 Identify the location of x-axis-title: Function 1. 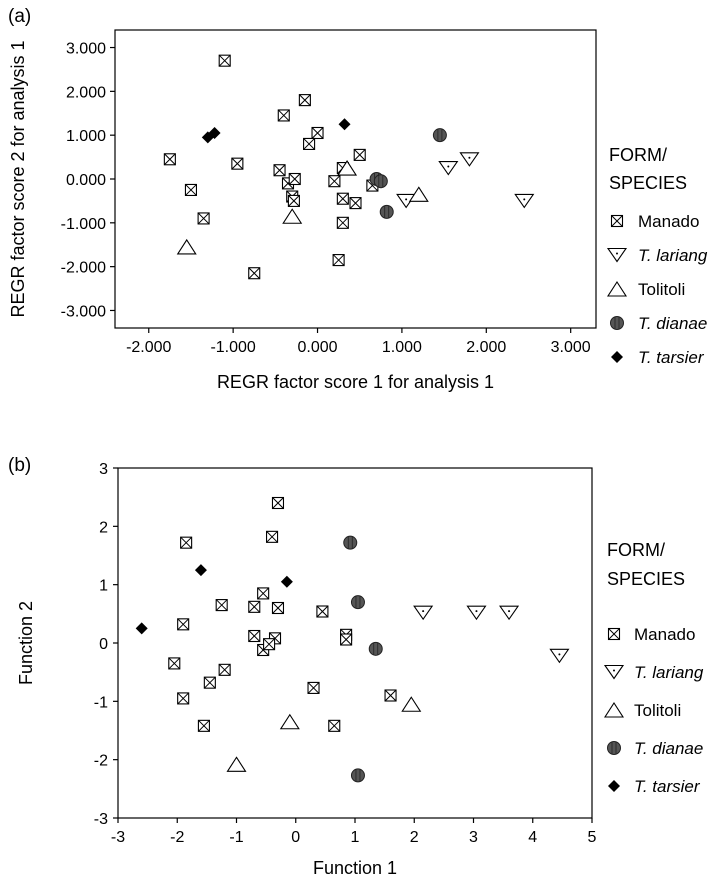
(355, 868).